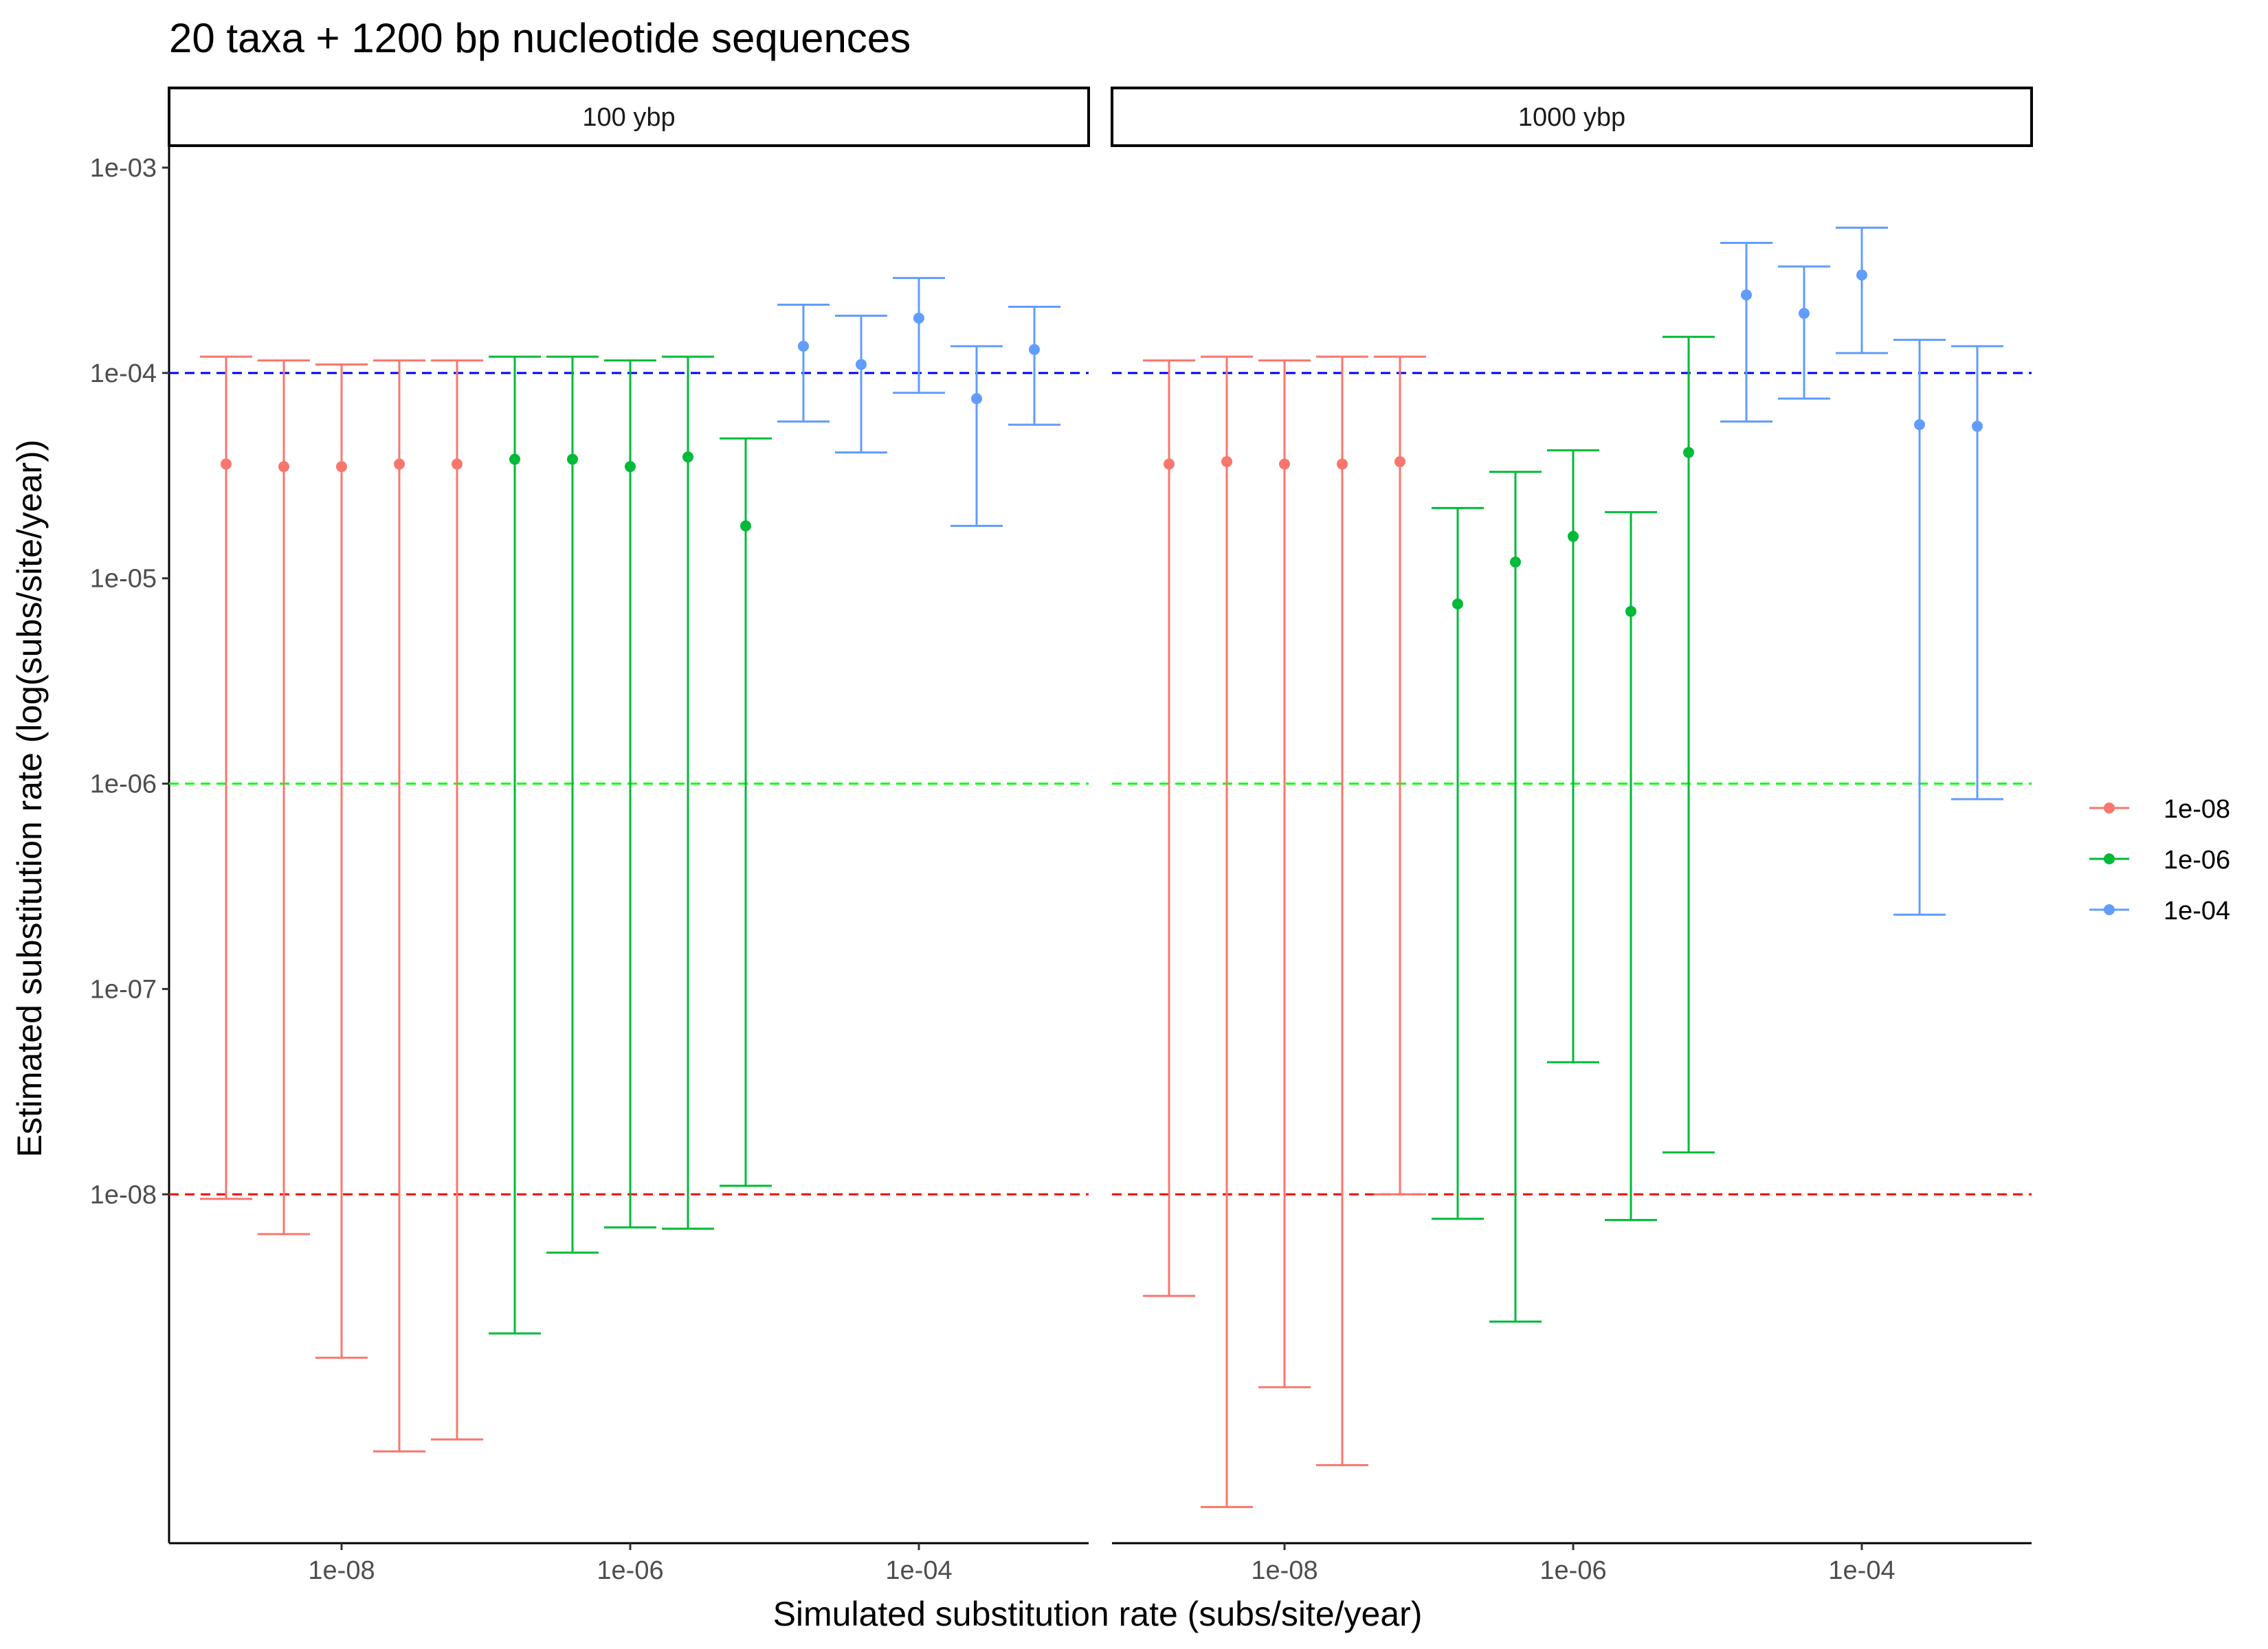 This screenshot has height=1649, width=2268. What do you see at coordinates (124, 989) in the screenshot?
I see `y-tick-label: 1e-07` at bounding box center [124, 989].